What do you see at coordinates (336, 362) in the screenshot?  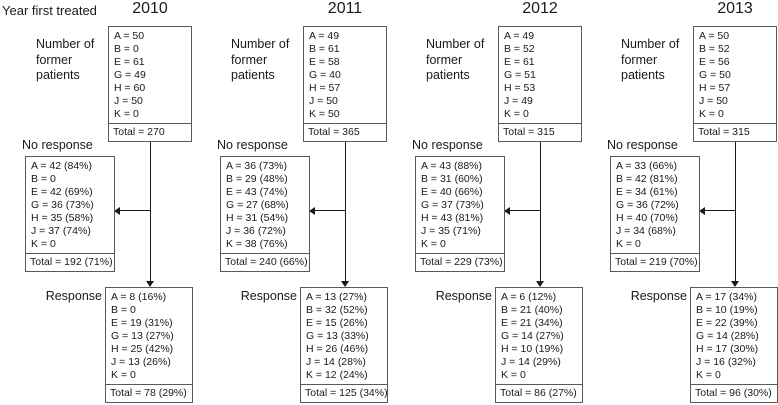 I see `response-line: J = 14 (28%)` at bounding box center [336, 362].